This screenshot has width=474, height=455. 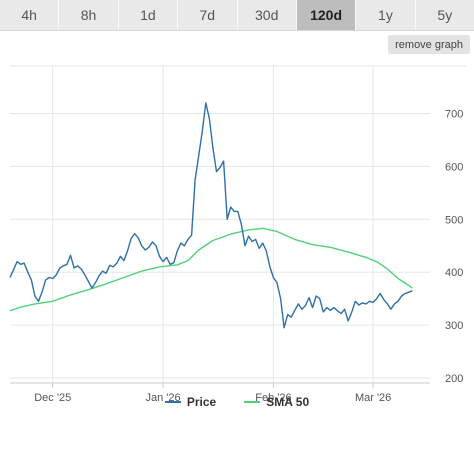 I want to click on y-tick-label: 700, so click(x=454, y=115).